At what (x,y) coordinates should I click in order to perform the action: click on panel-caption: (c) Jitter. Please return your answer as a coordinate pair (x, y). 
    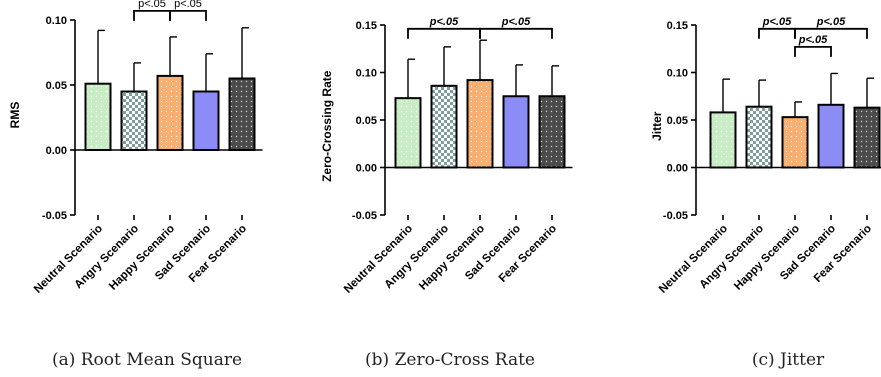
    Looking at the image, I should click on (788, 360).